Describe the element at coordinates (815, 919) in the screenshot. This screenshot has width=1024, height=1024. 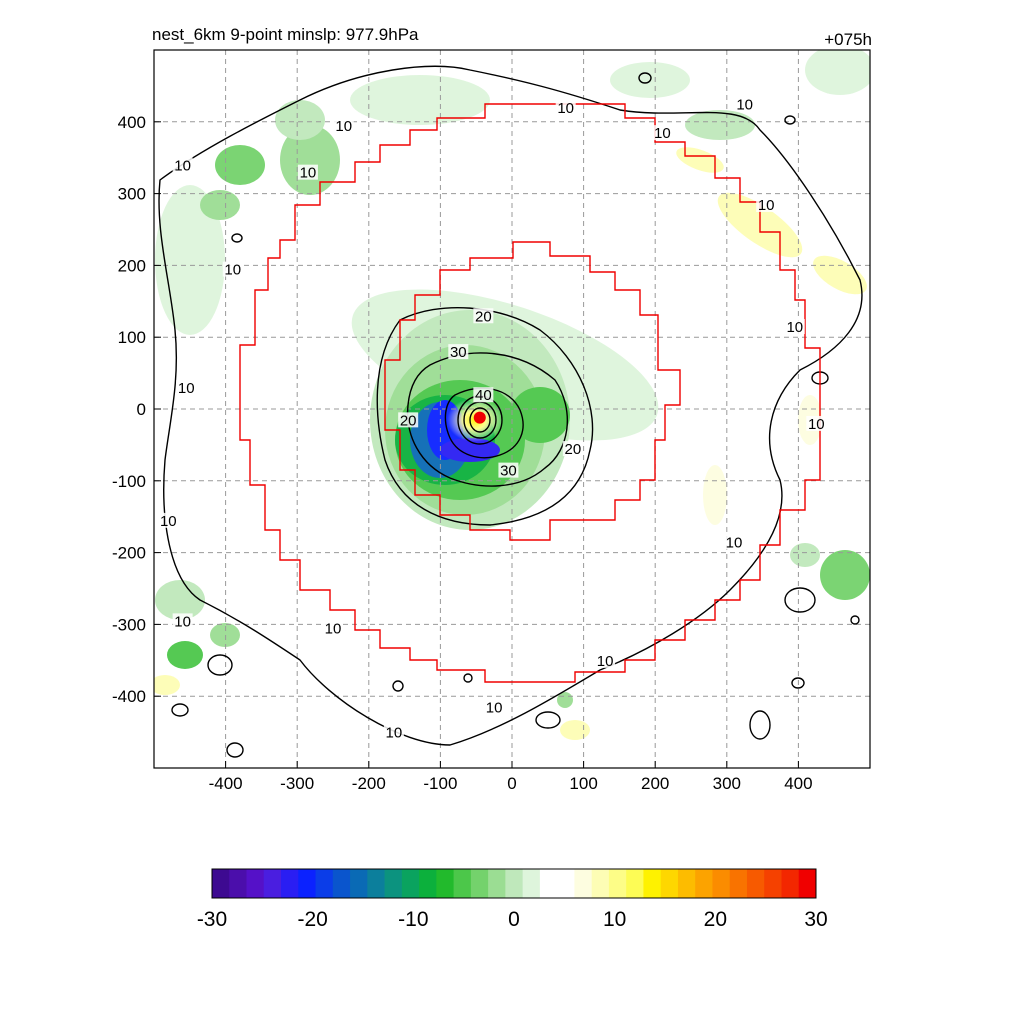
I see `colorbar-tick-label: 30` at that location.